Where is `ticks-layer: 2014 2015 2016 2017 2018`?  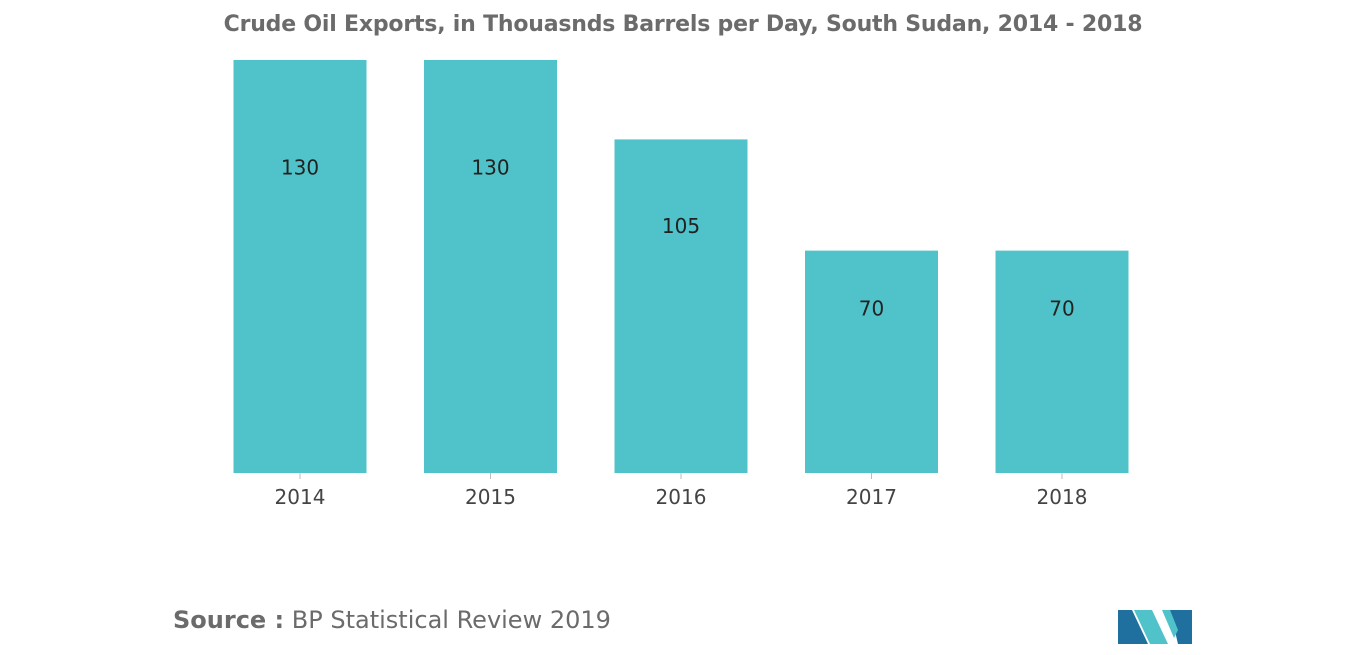
ticks-layer: 2014 2015 2016 2017 2018 is located at coordinates (681, 491).